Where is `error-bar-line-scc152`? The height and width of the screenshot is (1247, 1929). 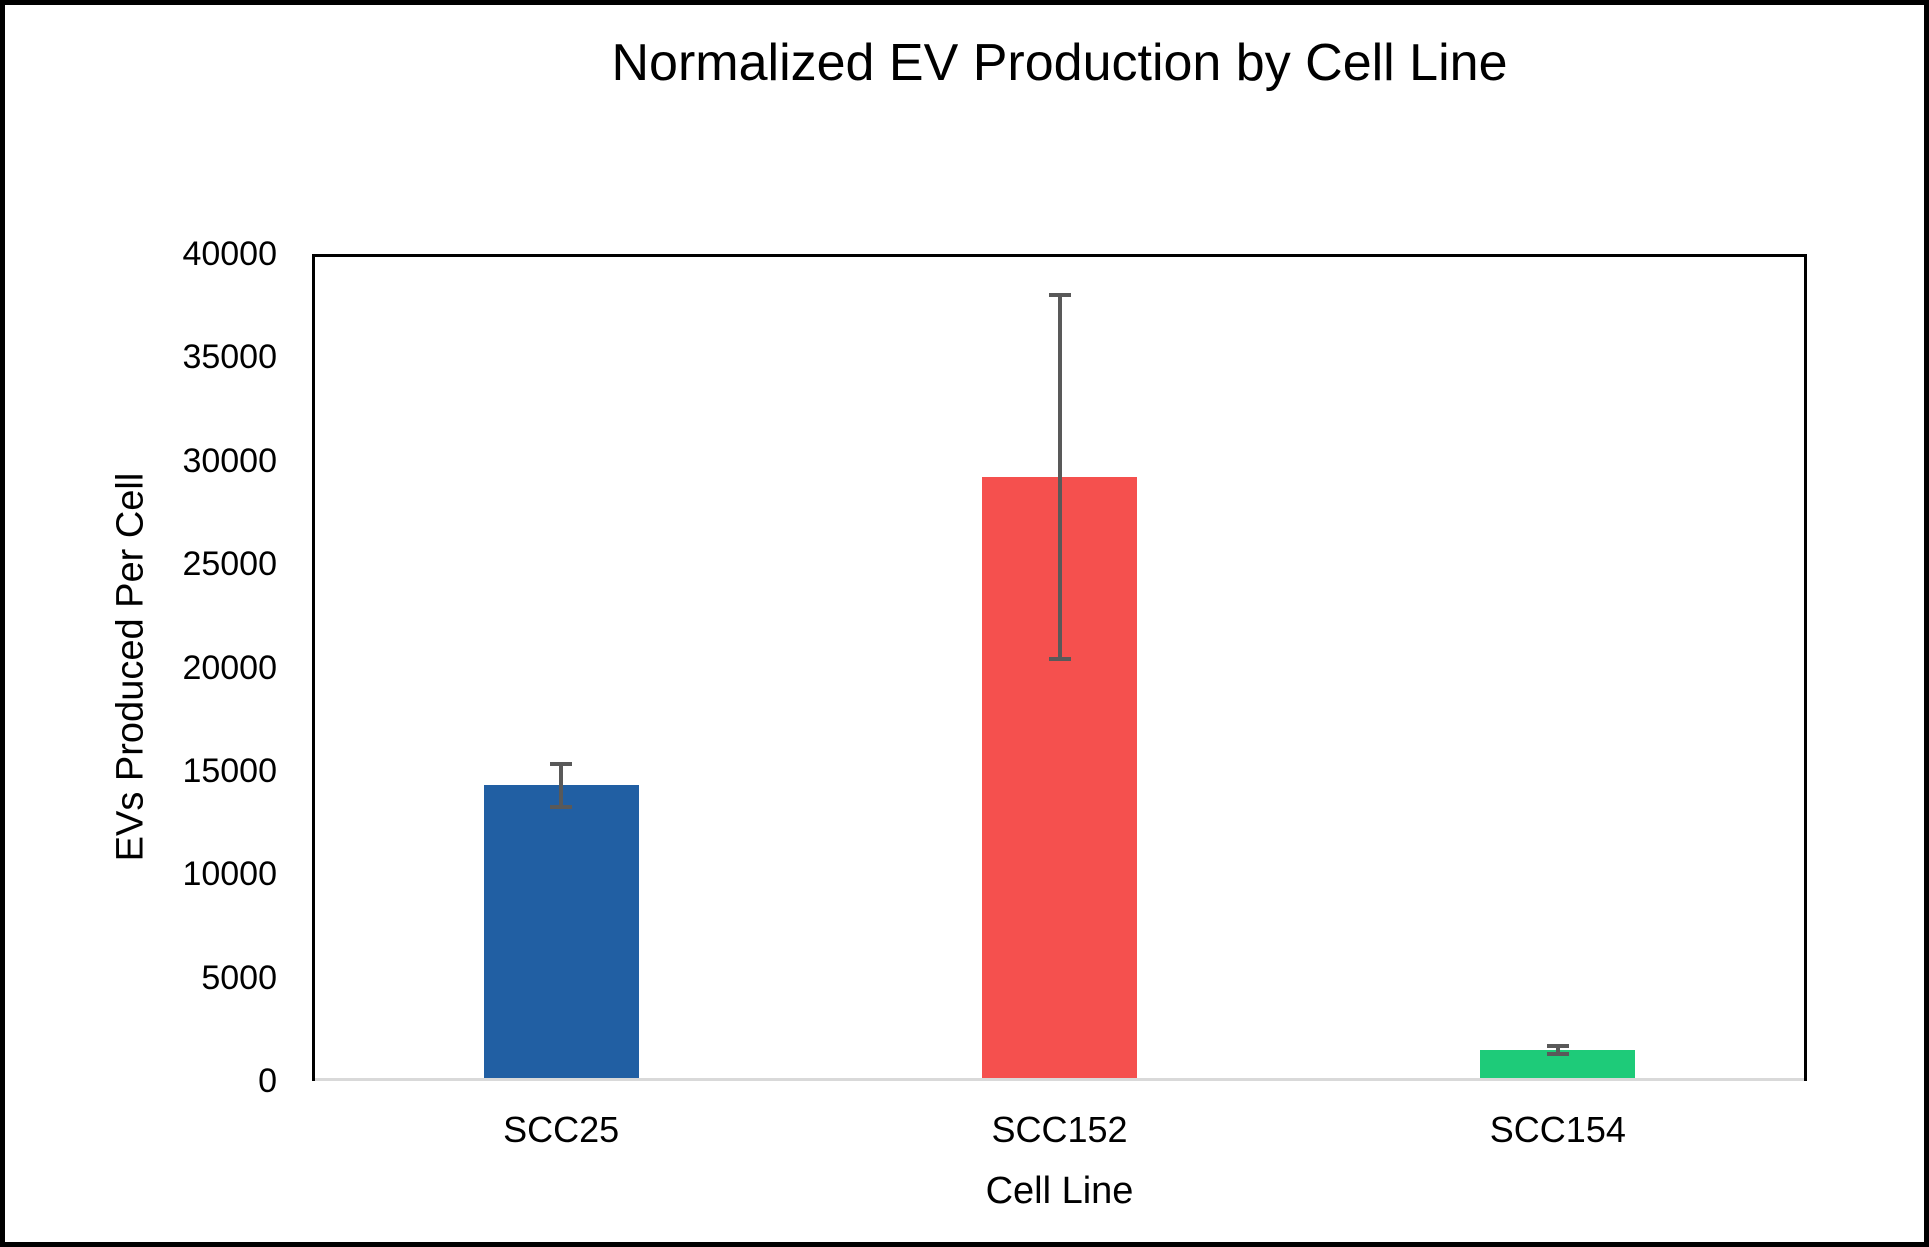 error-bar-line-scc152 is located at coordinates (1059, 477).